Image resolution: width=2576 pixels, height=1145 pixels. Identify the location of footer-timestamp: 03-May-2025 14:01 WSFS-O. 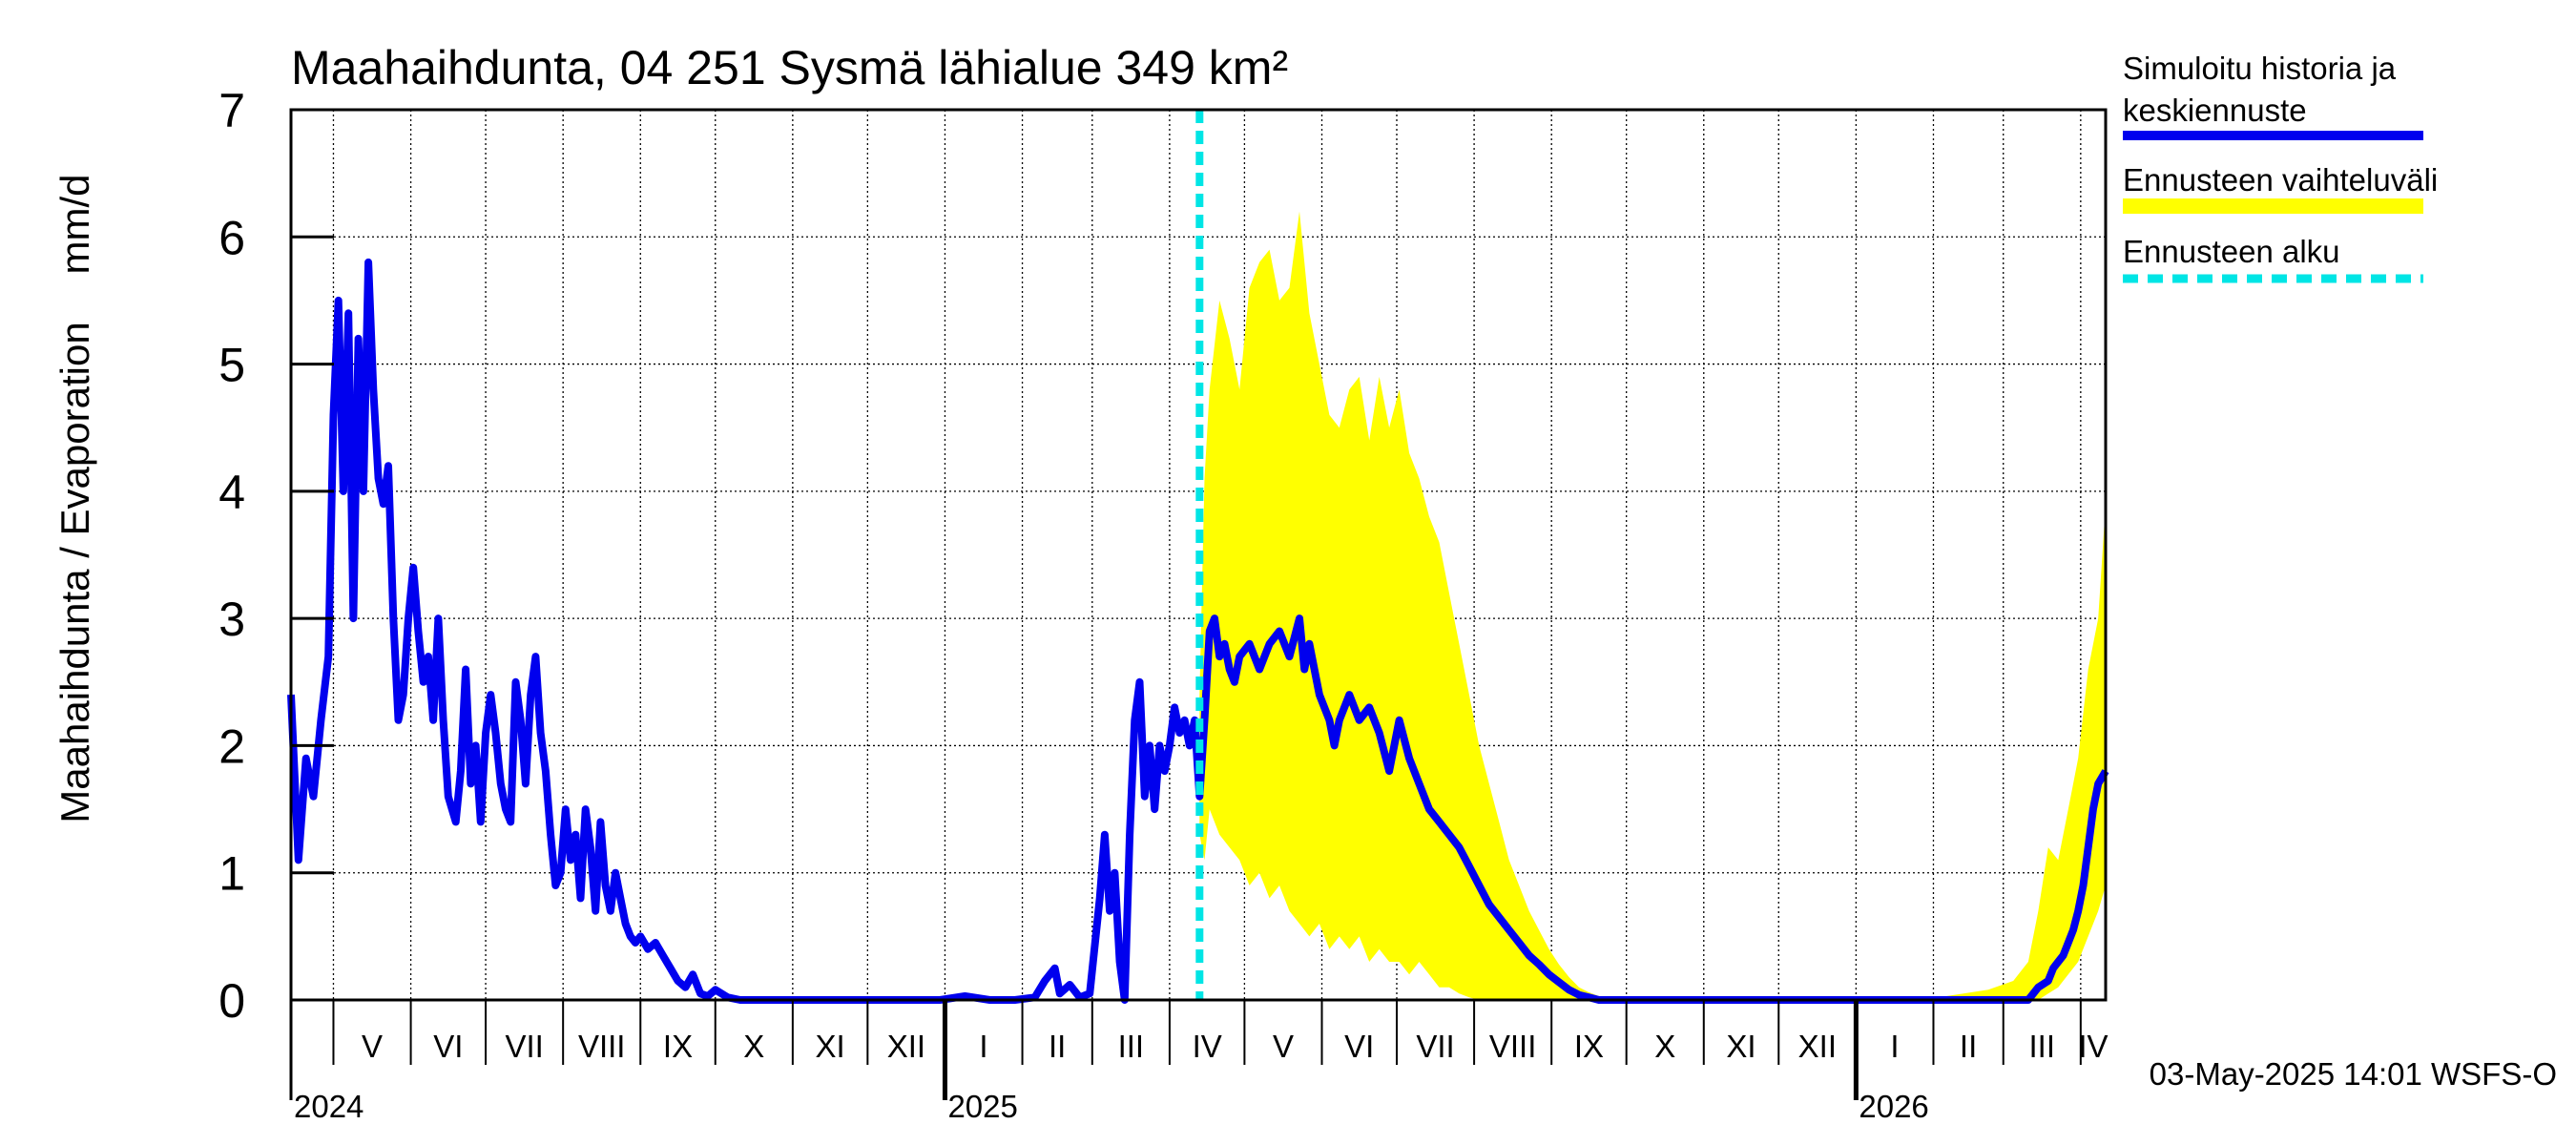
(2353, 1074).